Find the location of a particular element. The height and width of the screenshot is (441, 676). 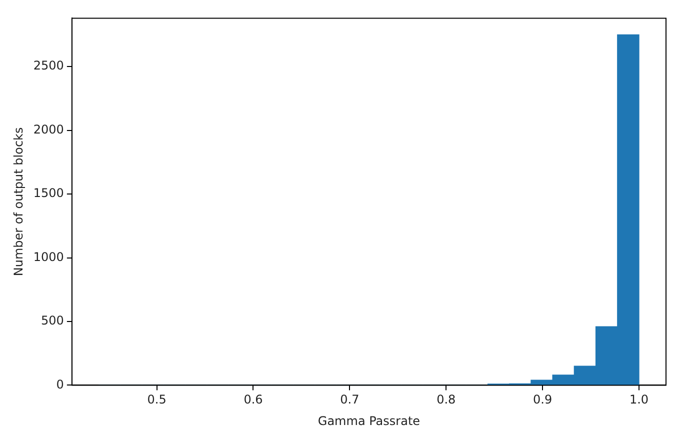

y-axis-title: Number of output blocks is located at coordinates (18, 201).